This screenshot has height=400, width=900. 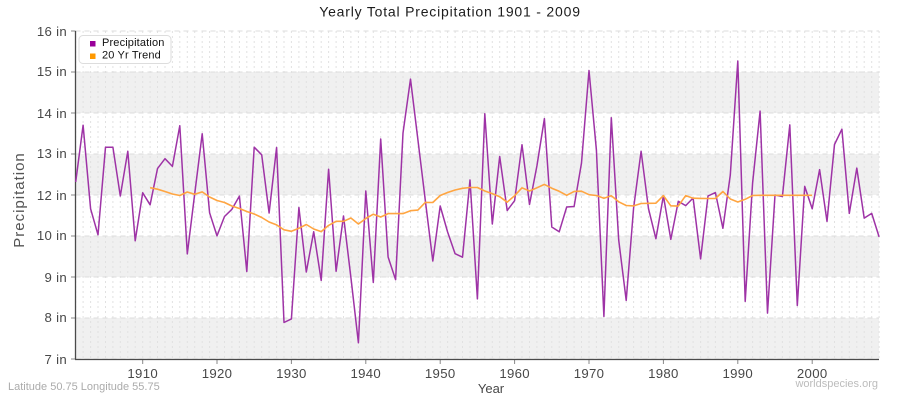 I want to click on svg-text:Yearly Total Precipitation 190: Yearly Total Precipitation 1901 - 2009, so click(x=450, y=12).